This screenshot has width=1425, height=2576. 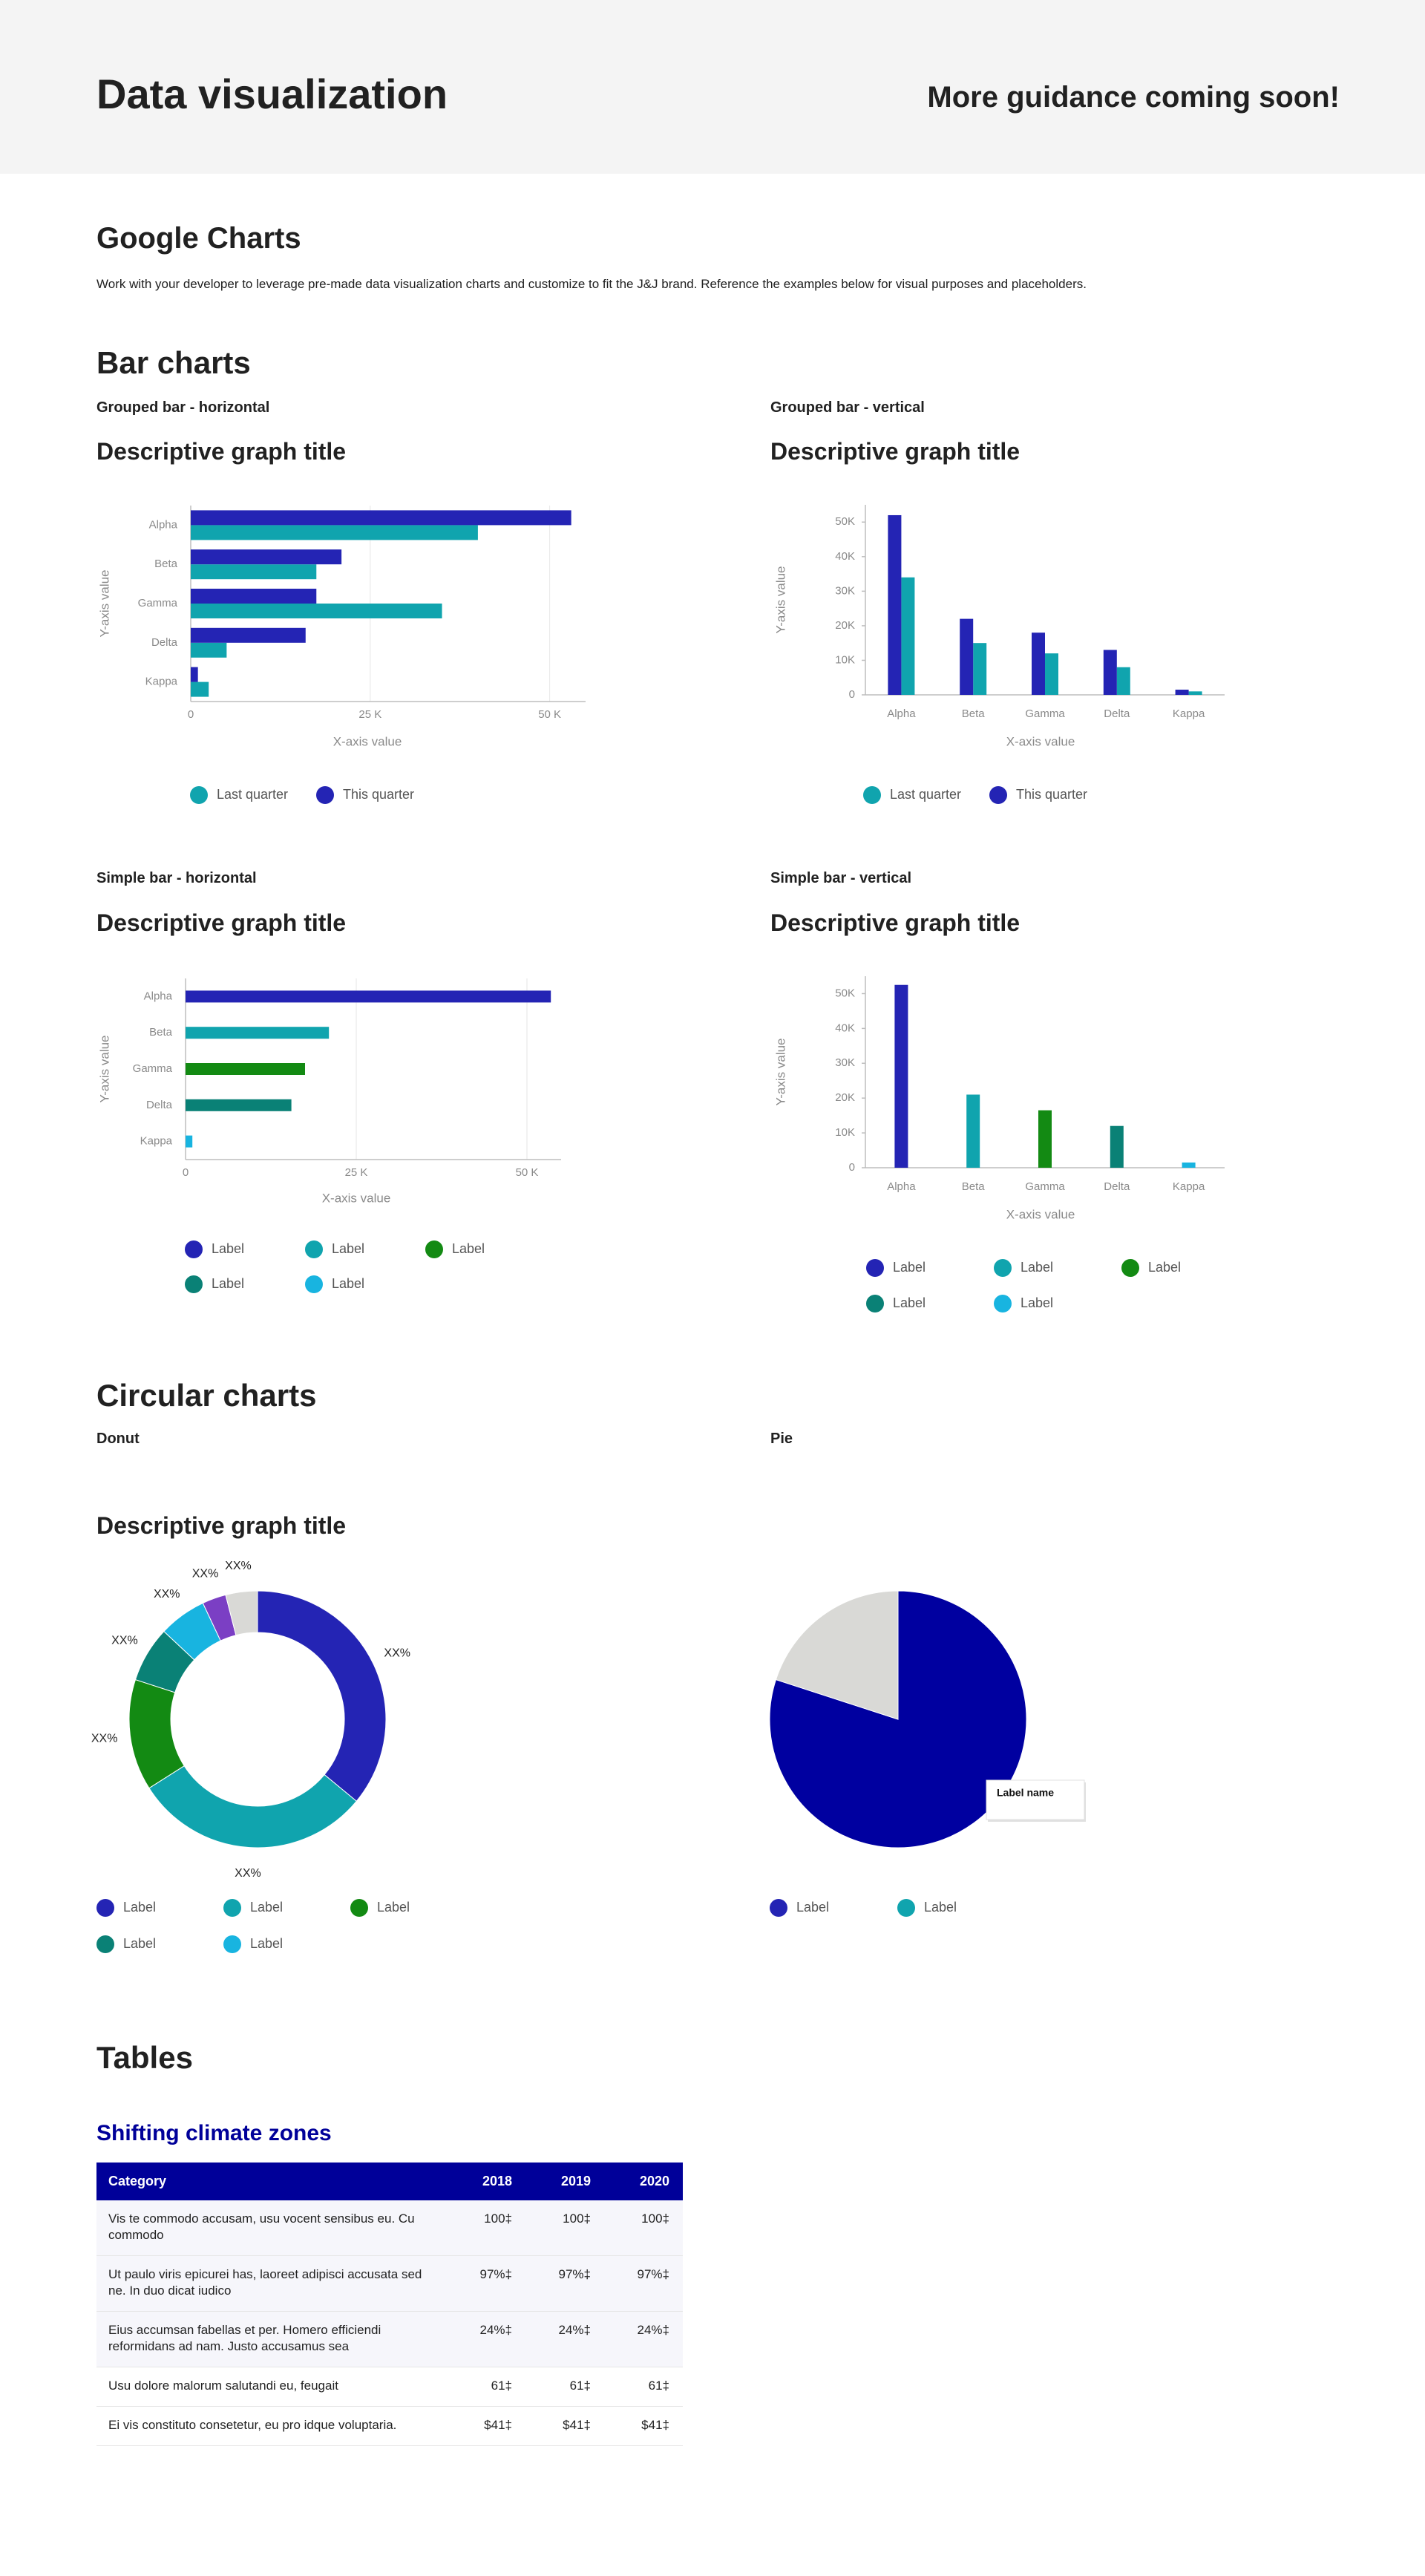 What do you see at coordinates (144, 2057) in the screenshot?
I see `section-title: Tables` at bounding box center [144, 2057].